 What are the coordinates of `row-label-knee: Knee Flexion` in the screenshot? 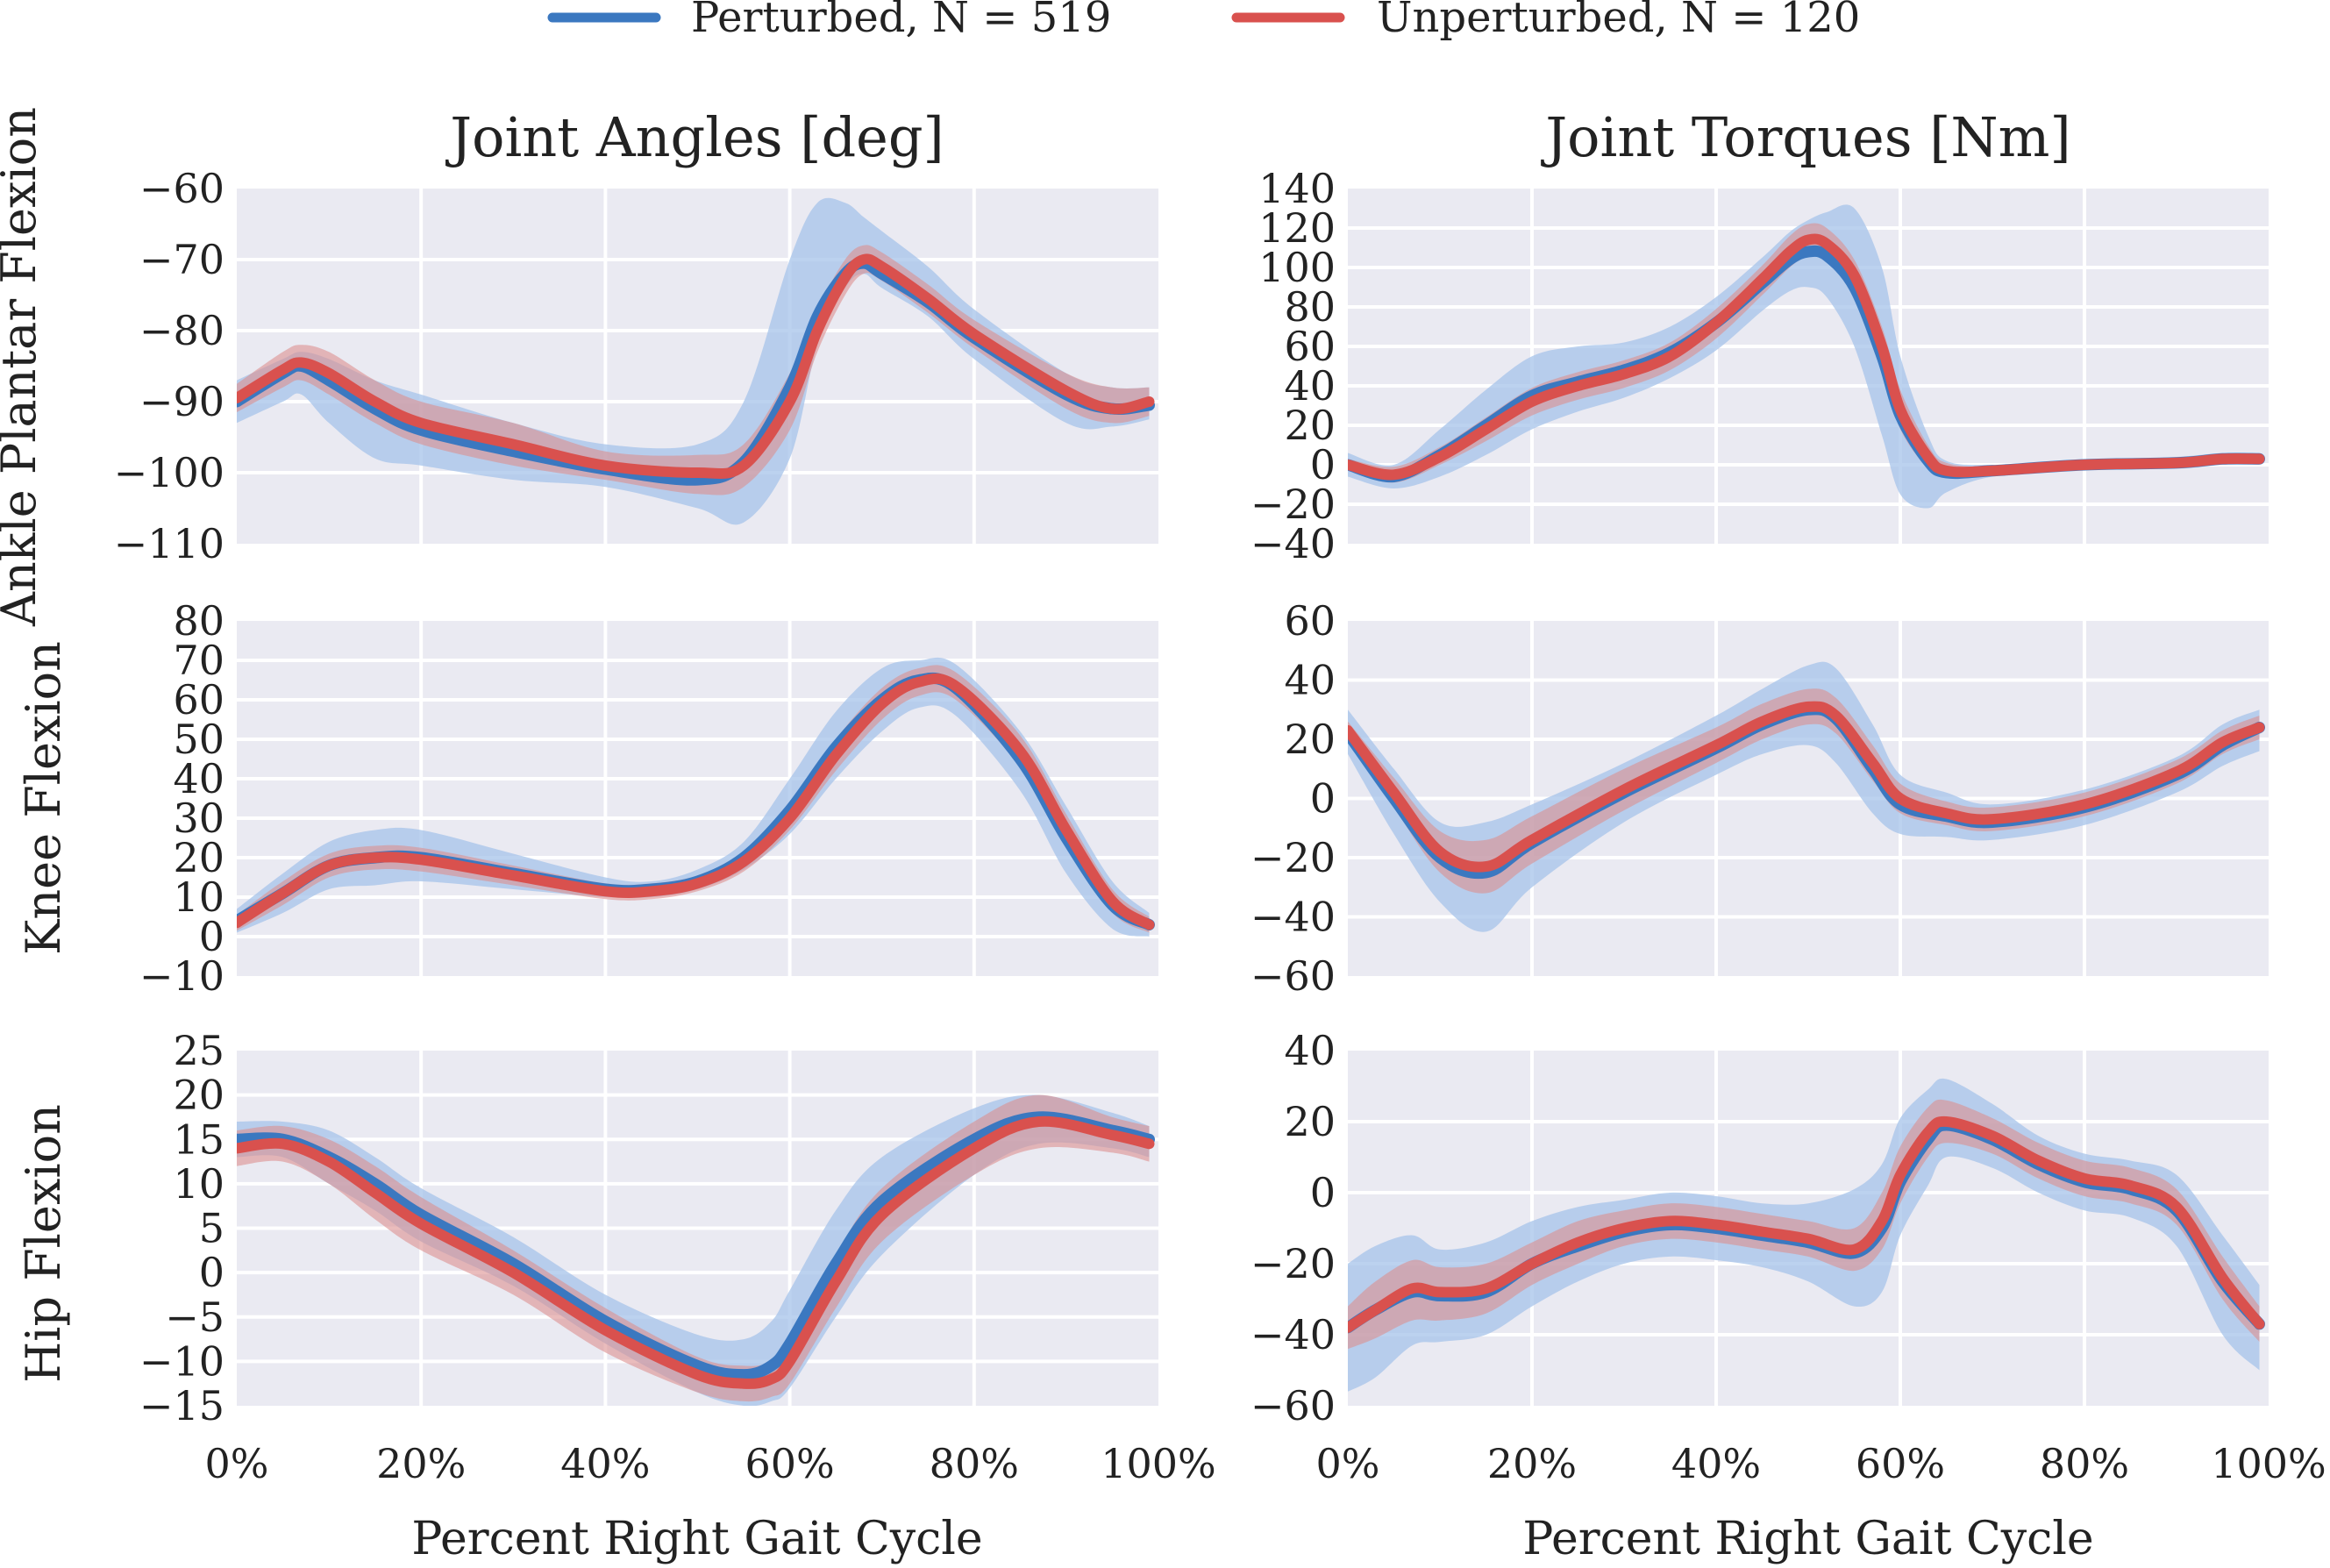 It's located at (43, 798).